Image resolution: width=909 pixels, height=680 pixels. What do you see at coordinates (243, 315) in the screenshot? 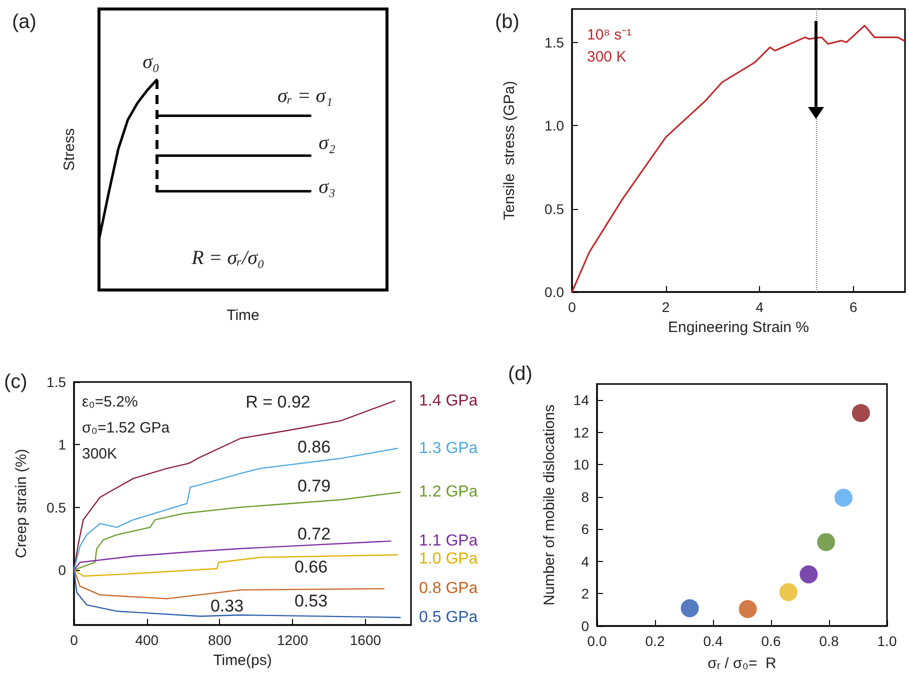
I see `x-axis-title: Time` at bounding box center [243, 315].